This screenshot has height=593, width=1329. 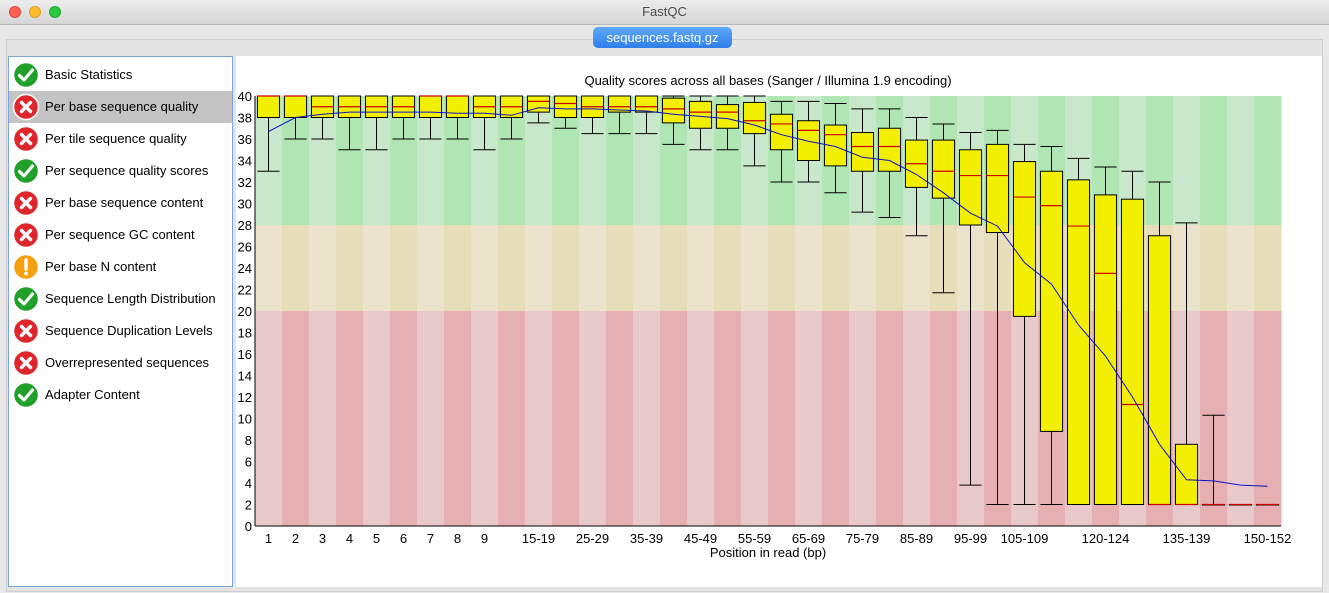 I want to click on y-tick-label: 34, so click(x=245, y=161).